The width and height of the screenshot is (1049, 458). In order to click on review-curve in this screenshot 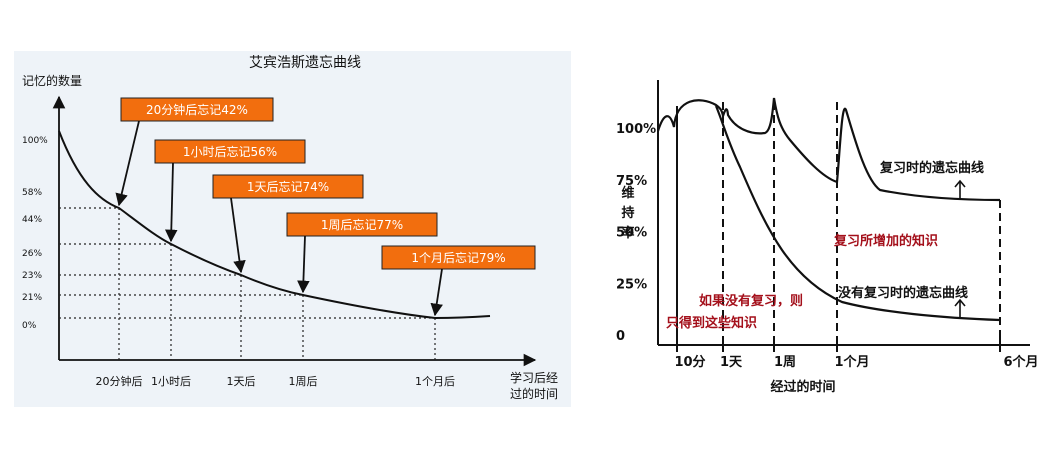, I will do `click(828, 149)`.